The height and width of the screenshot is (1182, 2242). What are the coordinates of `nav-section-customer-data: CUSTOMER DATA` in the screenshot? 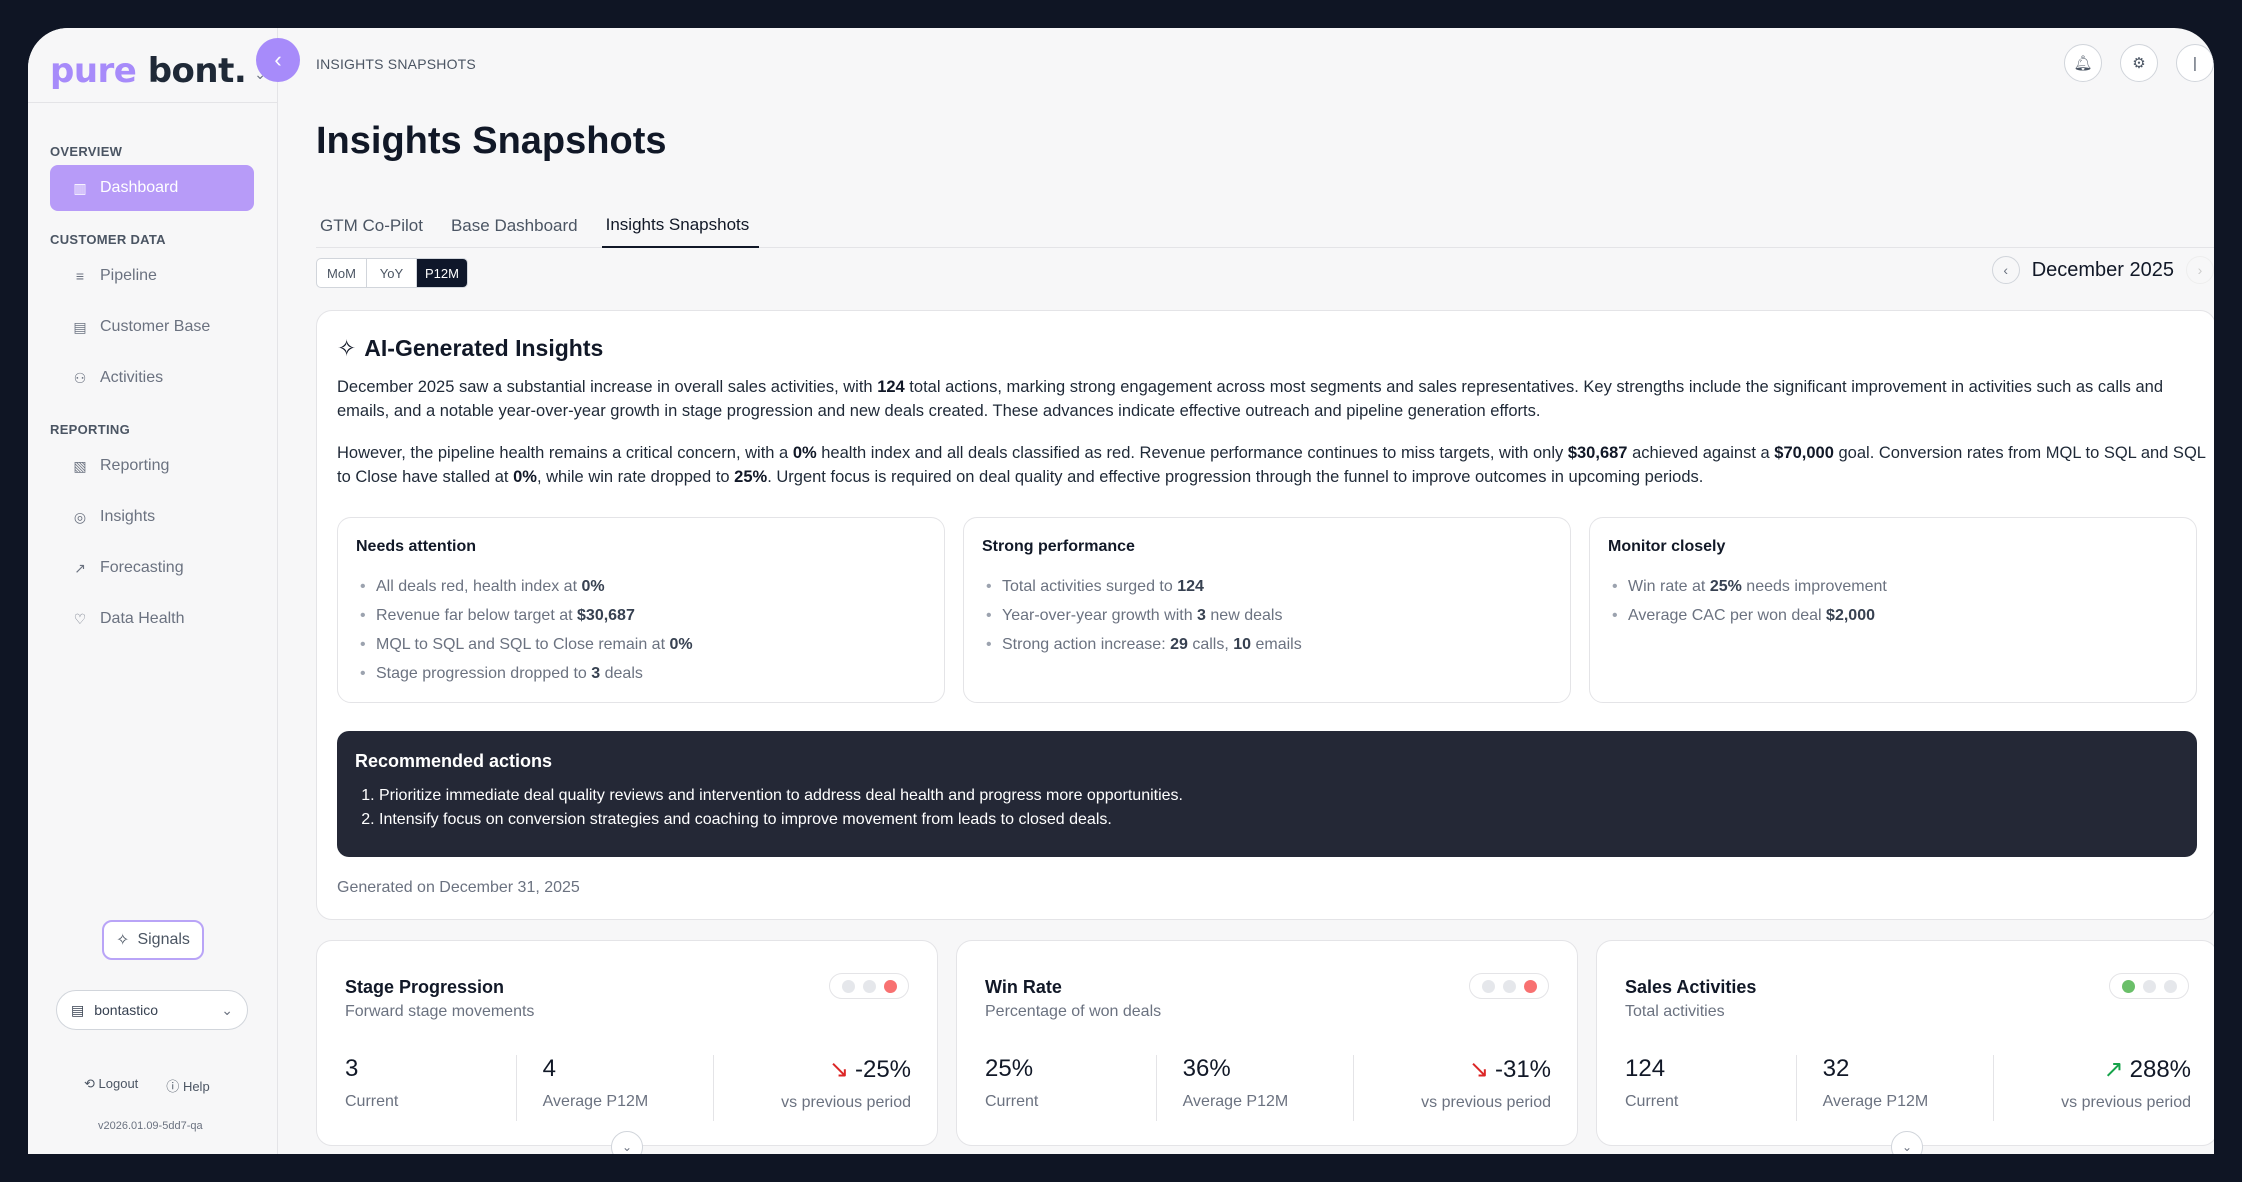 It's located at (108, 239).